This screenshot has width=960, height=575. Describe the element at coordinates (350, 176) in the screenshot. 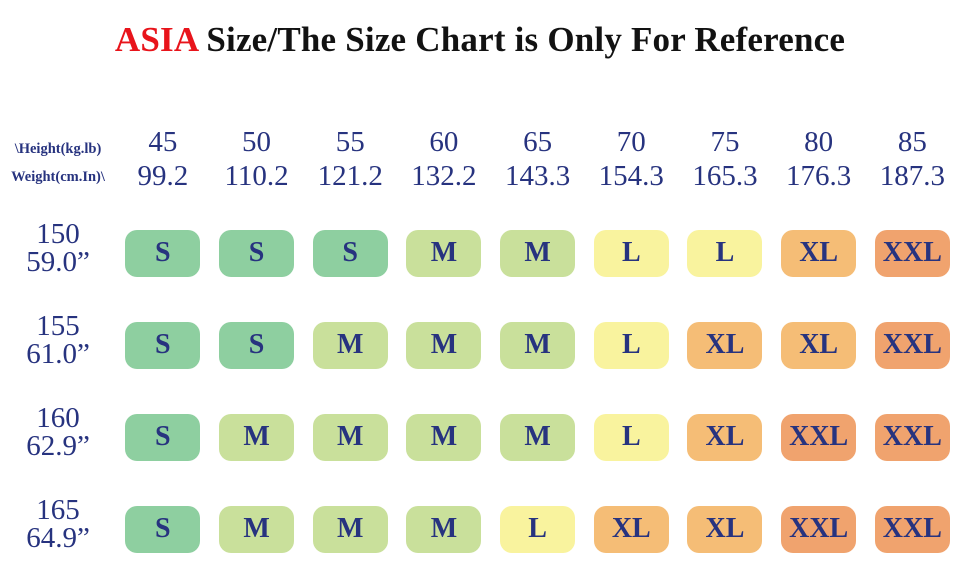

I see `column-weight-lb: 121.2` at that location.